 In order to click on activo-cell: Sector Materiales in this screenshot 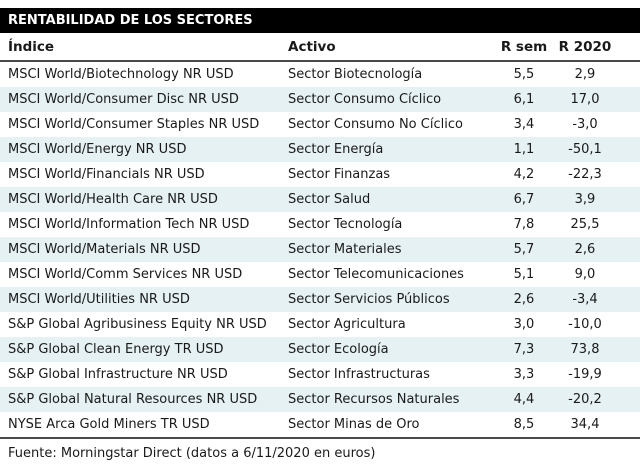, I will do `click(345, 249)`.